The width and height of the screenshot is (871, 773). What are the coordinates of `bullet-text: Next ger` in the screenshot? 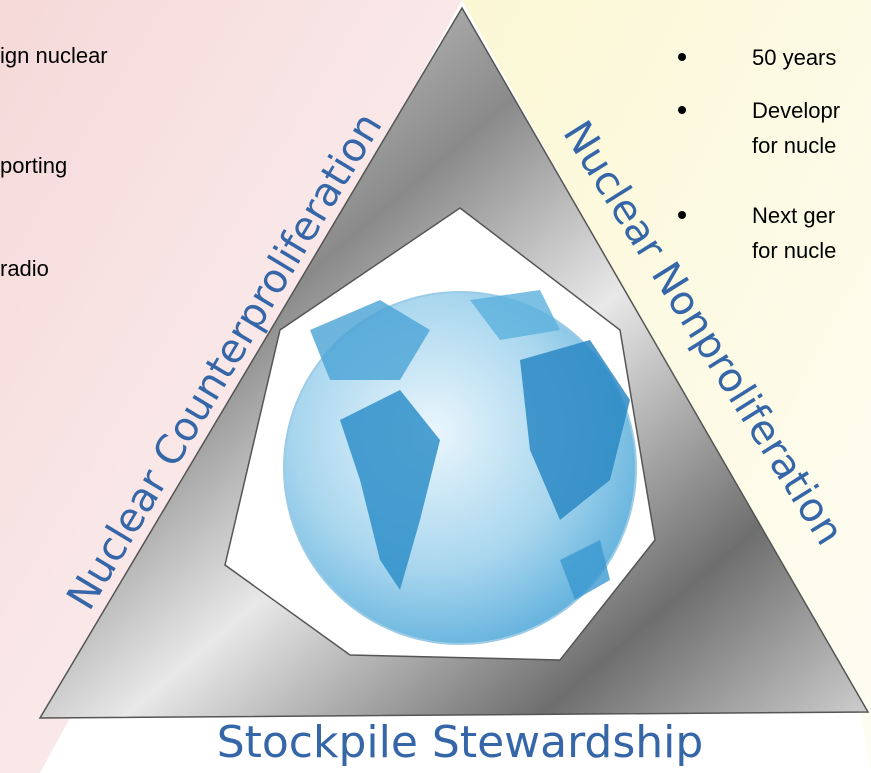 It's located at (793, 215).